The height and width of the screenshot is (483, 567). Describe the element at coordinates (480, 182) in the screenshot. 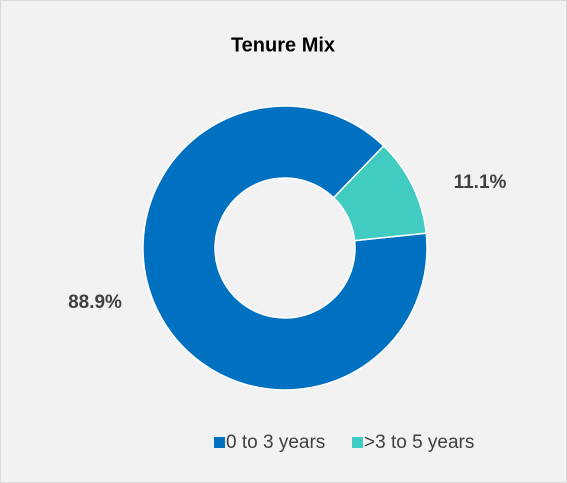

I see `data-label: 11.1%` at that location.